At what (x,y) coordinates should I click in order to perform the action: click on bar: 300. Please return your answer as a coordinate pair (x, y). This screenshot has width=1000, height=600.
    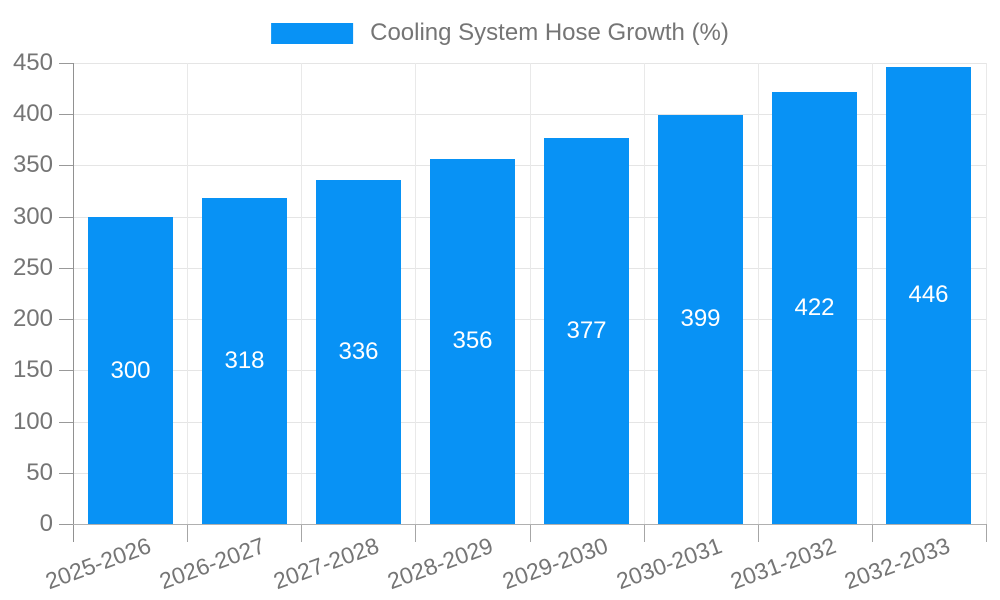
    Looking at the image, I should click on (130, 370).